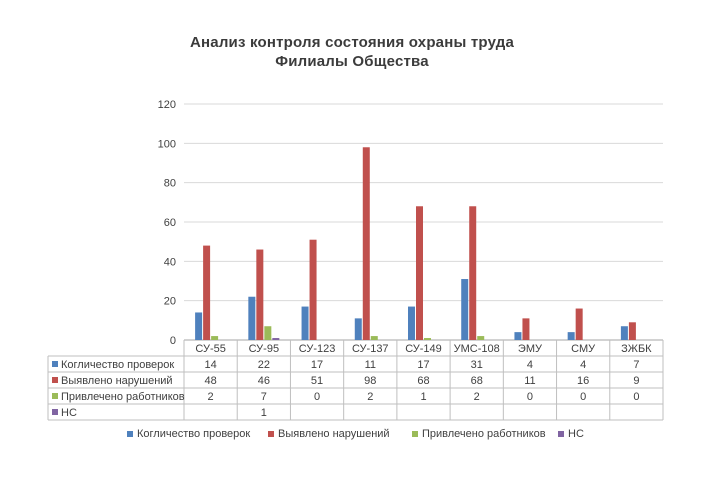 The height and width of the screenshot is (489, 704). Describe the element at coordinates (317, 381) in the screenshot. I see `data-label-1-2: 51` at that location.